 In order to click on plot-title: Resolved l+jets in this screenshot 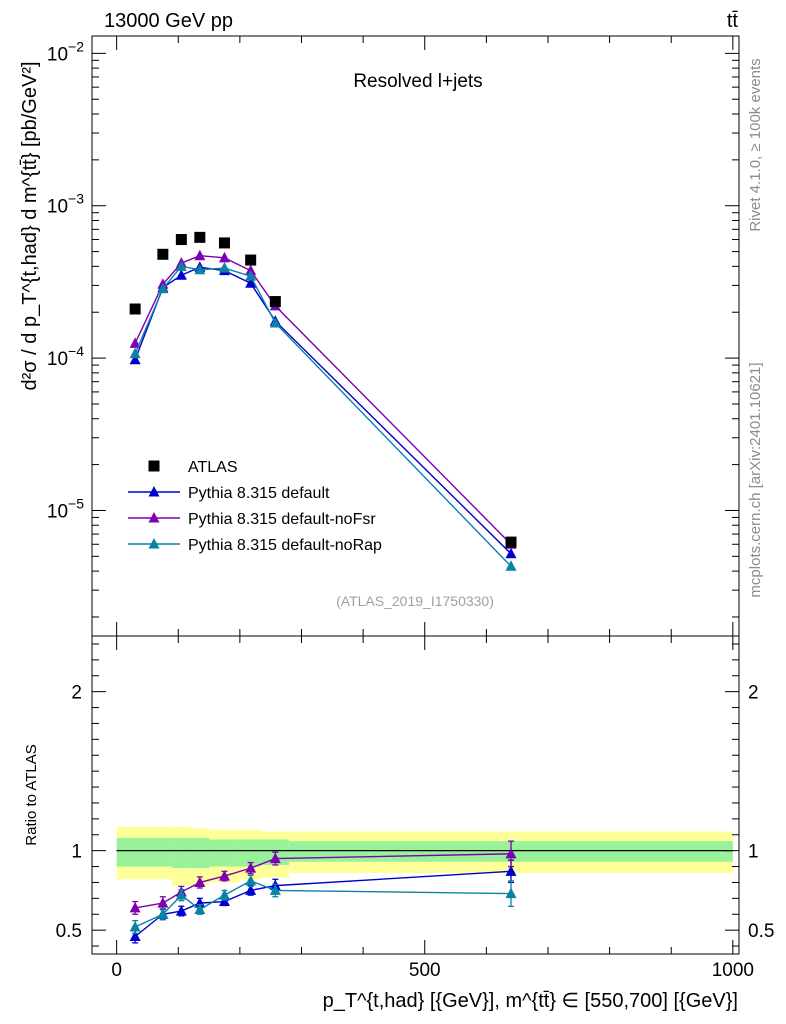, I will do `click(417, 81)`.